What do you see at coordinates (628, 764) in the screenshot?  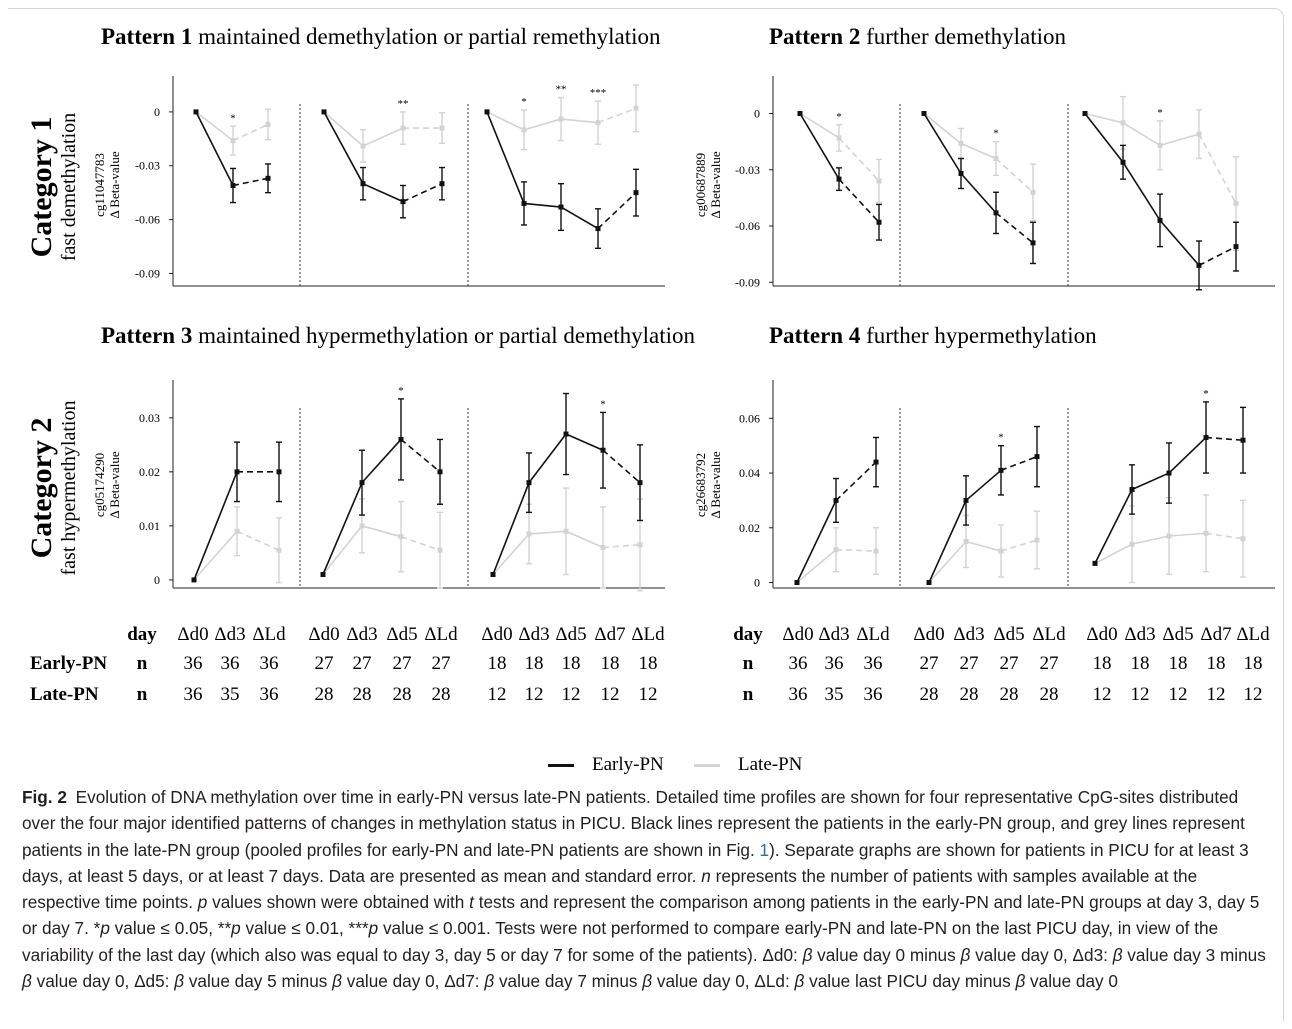 I see `legend-early-label: Early-PN` at bounding box center [628, 764].